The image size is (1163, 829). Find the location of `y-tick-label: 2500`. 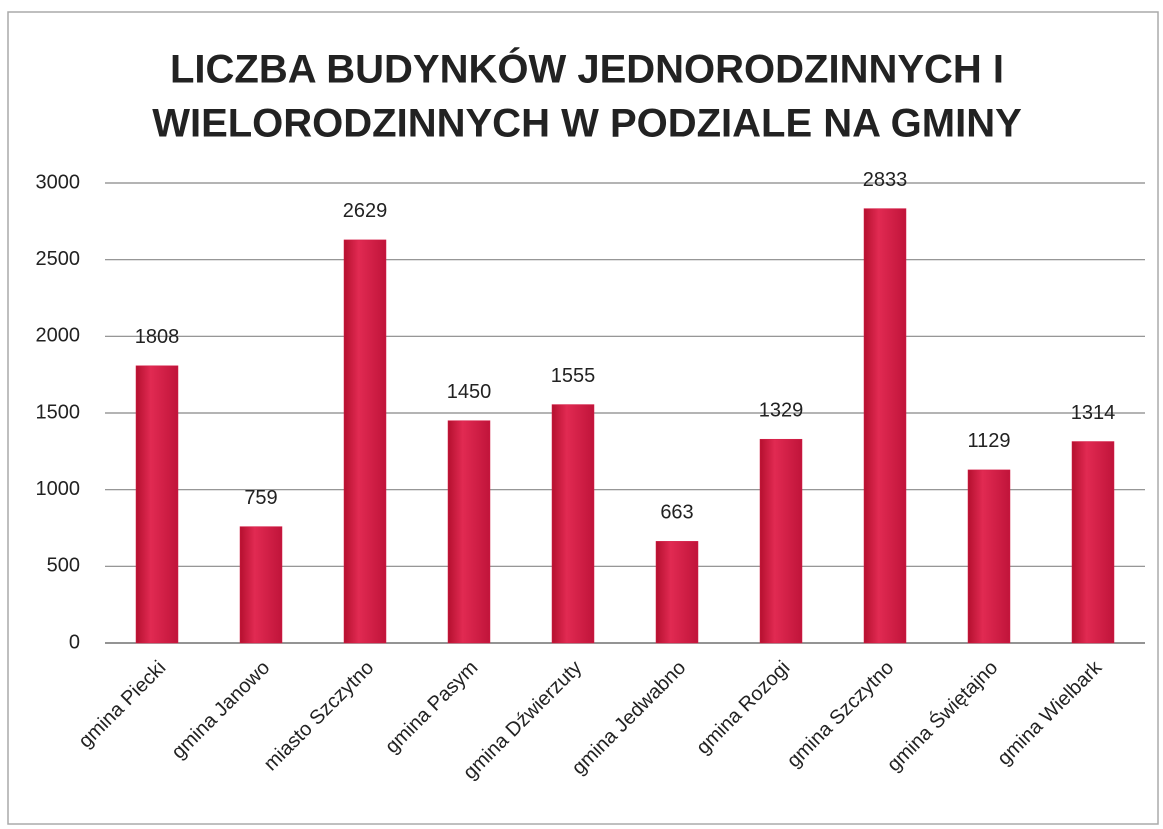

y-tick-label: 2500 is located at coordinates (58, 259).